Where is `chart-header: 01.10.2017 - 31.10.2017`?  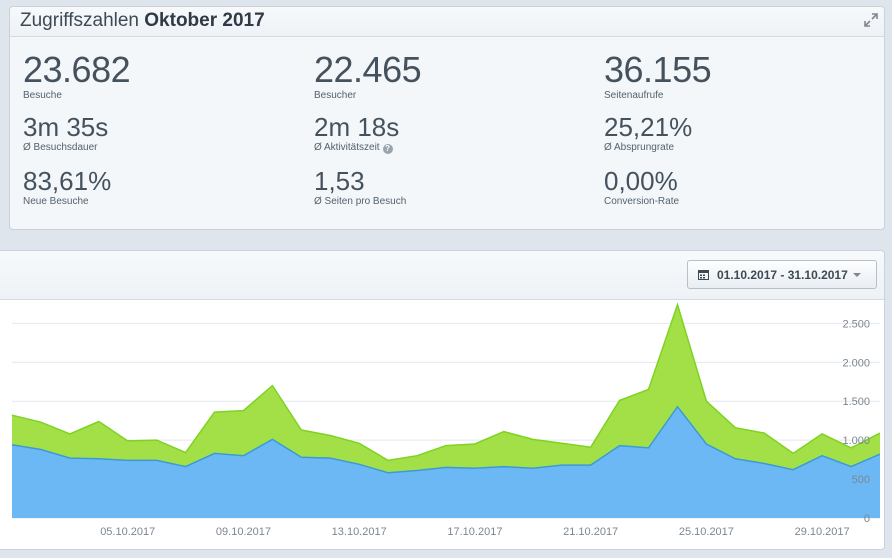 chart-header: 01.10.2017 - 31.10.2017 is located at coordinates (442, 275).